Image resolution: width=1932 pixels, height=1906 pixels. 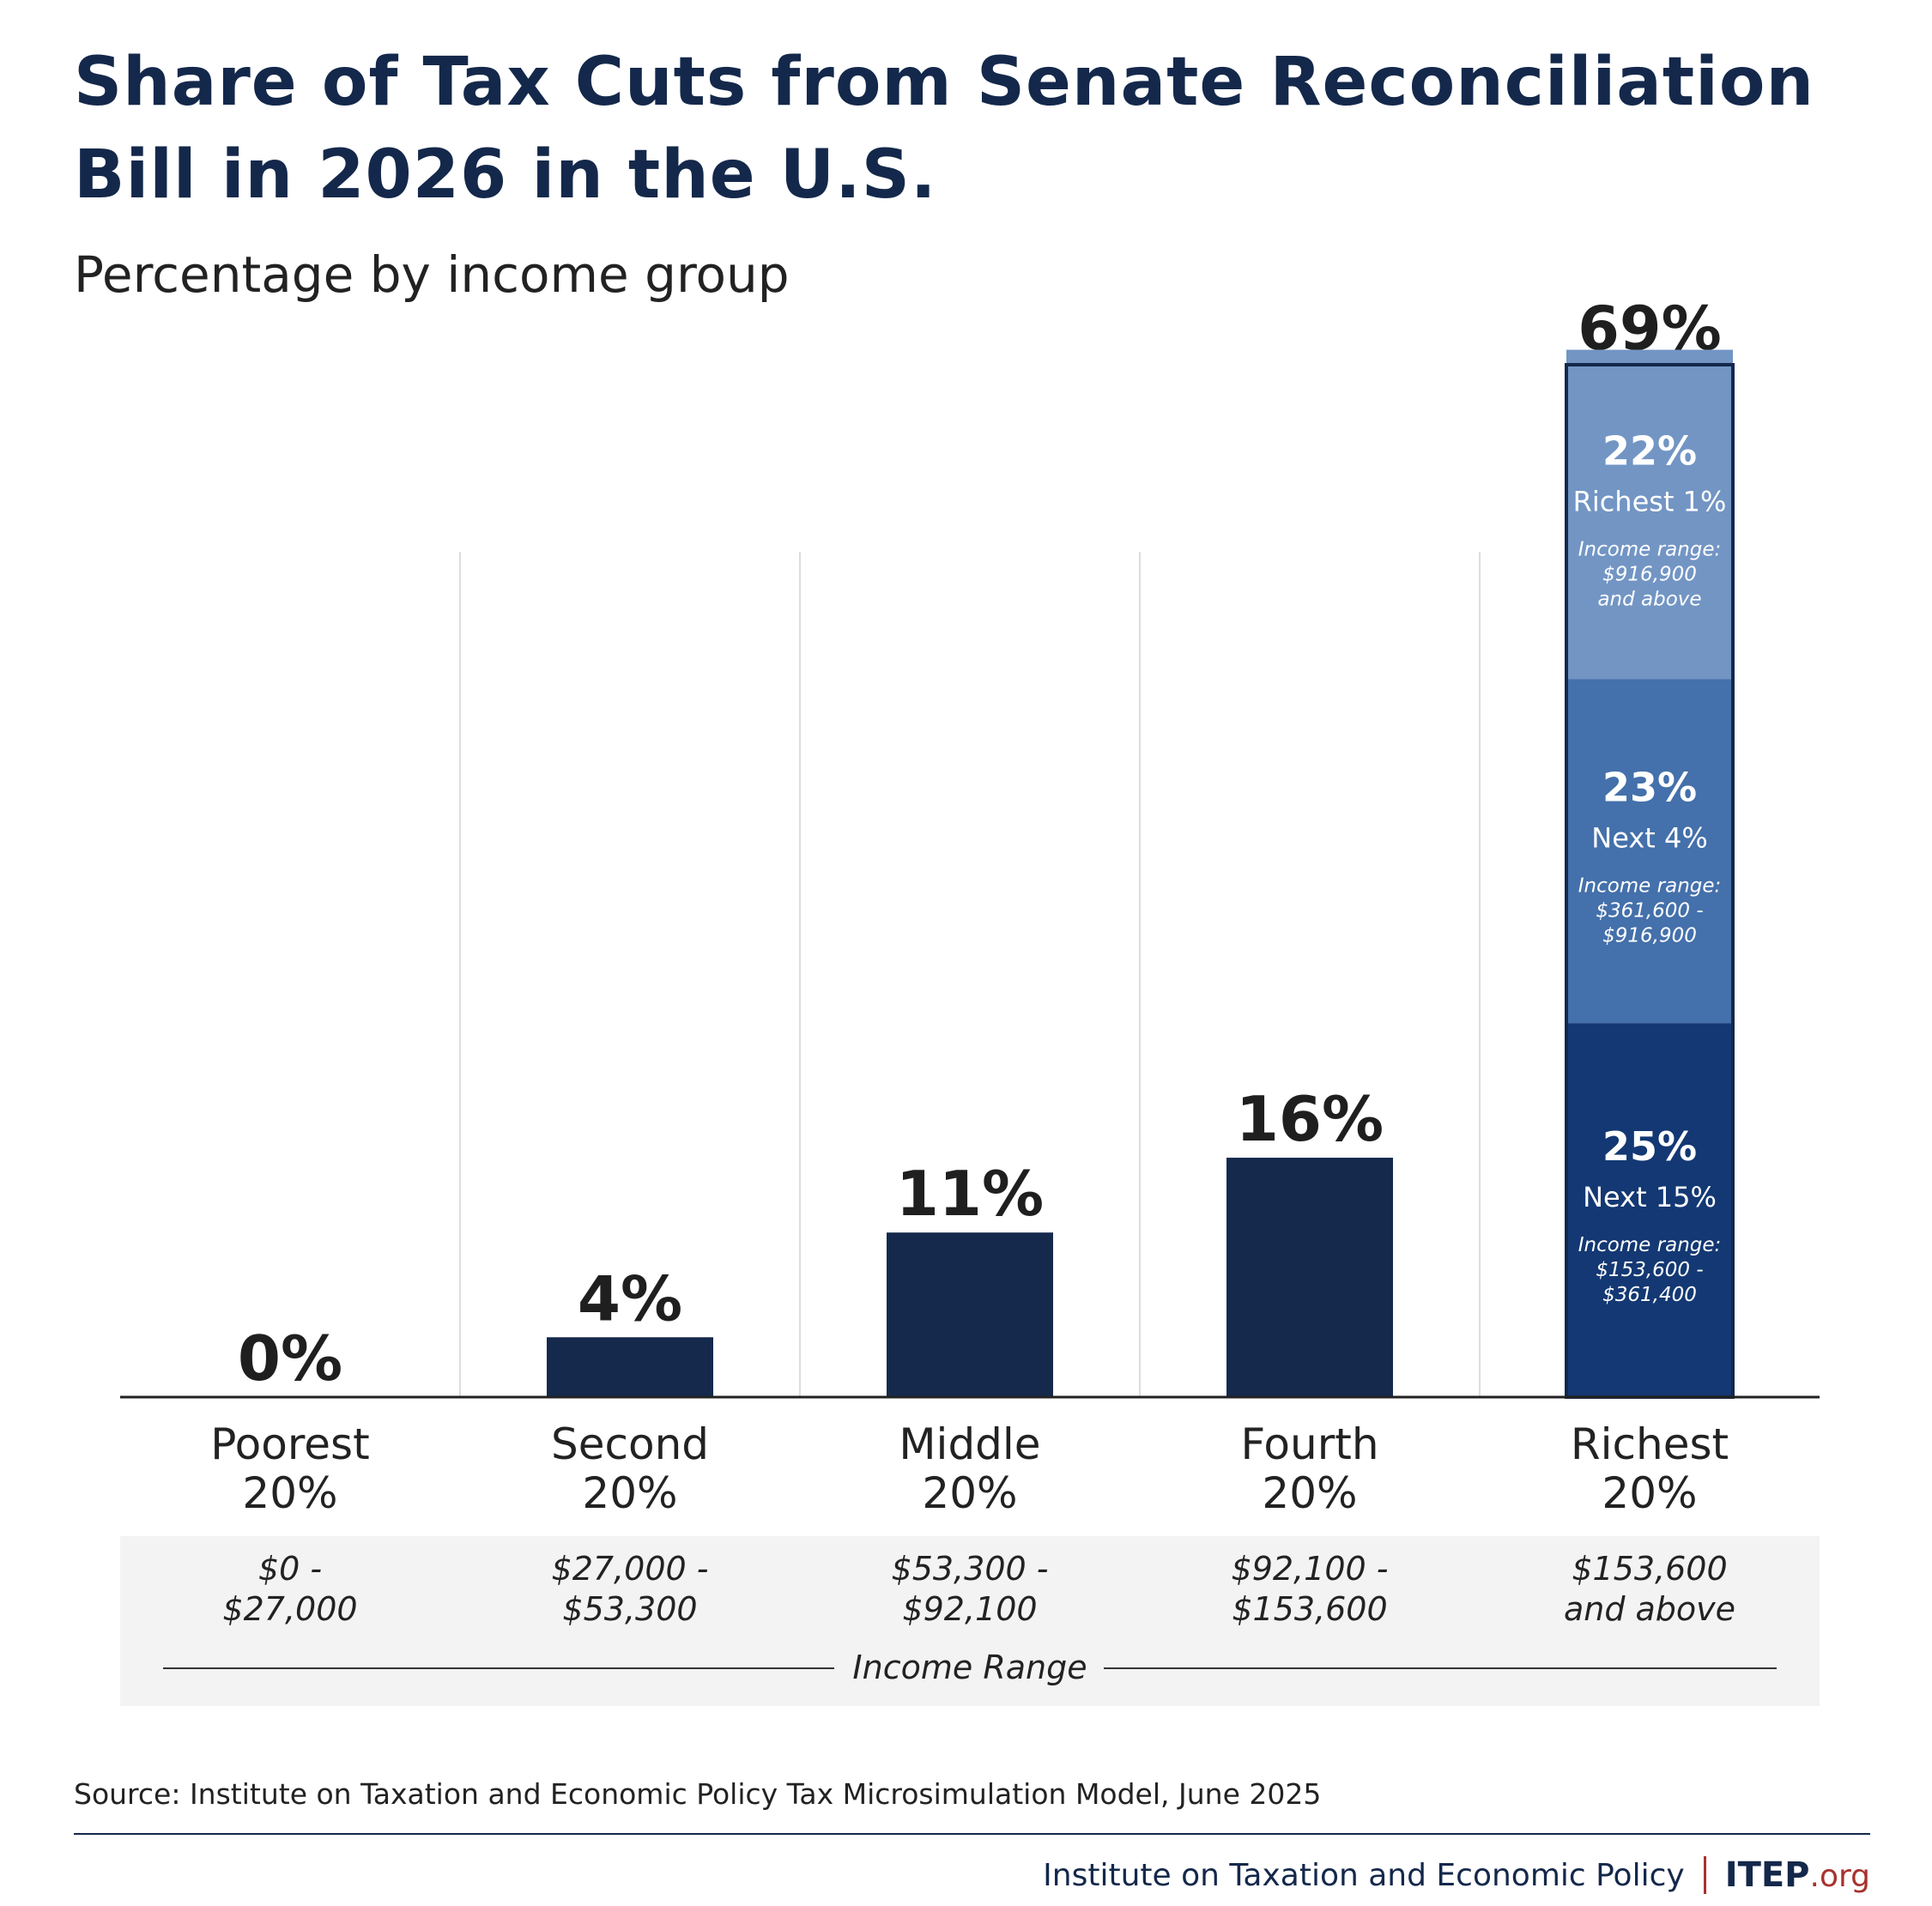 I want to click on income-range-1-2: $27,000, so click(x=290, y=1609).